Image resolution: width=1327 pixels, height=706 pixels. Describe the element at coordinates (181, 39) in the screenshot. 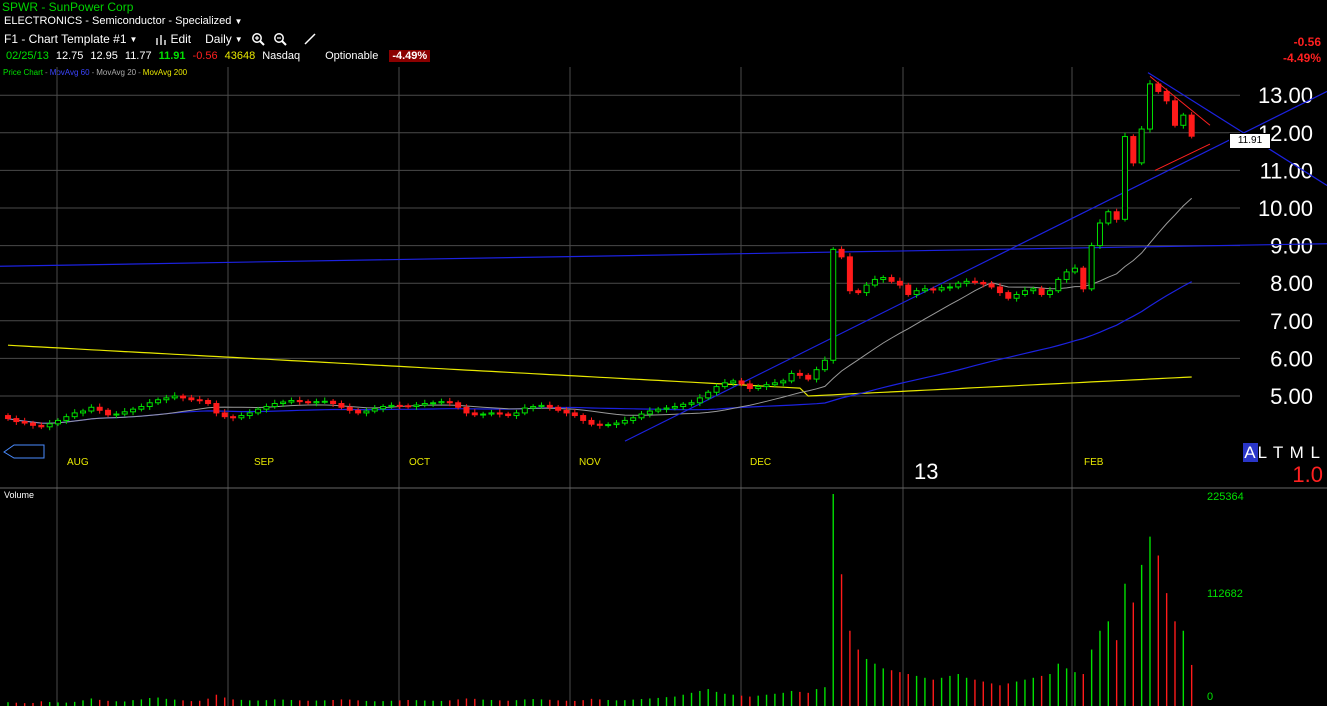

I see `edit-label: Edit` at that location.